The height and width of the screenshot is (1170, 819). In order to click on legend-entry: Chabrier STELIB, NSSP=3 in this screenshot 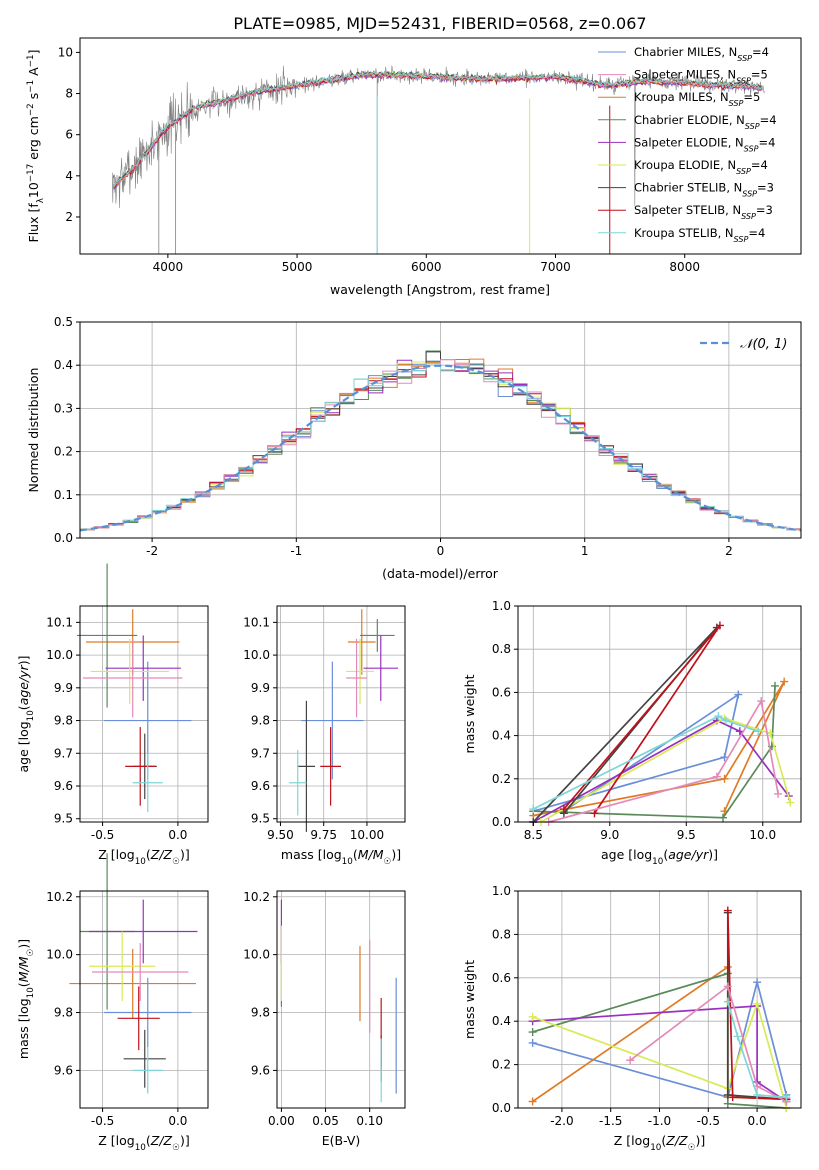, I will do `click(704, 190)`.